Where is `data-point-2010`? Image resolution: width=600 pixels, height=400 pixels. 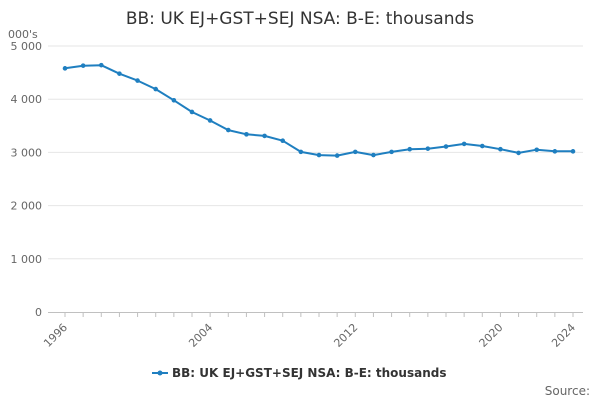 data-point-2010 is located at coordinates (319, 155).